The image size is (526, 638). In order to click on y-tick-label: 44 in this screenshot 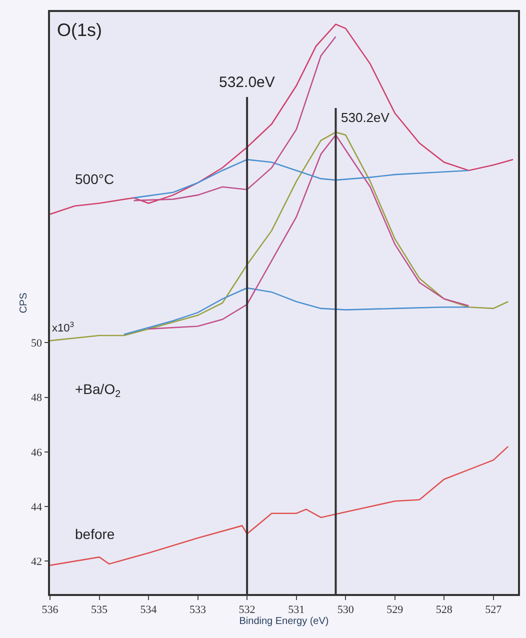, I will do `click(37, 507)`.